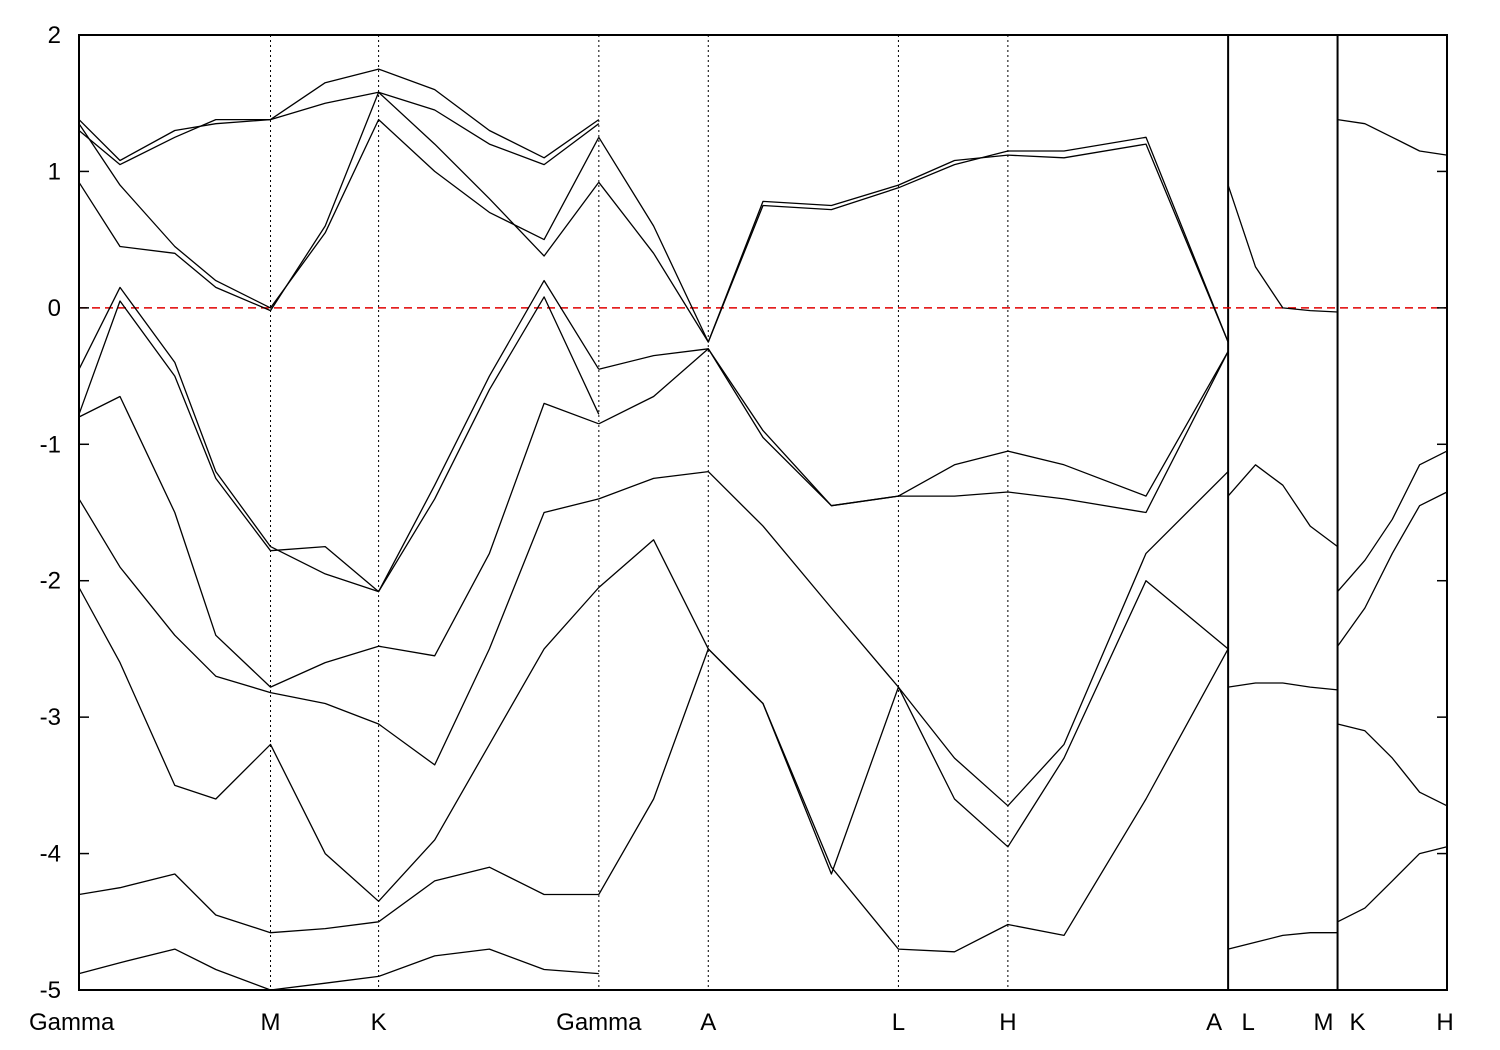  I want to click on ytick-label: -4, so click(50, 854).